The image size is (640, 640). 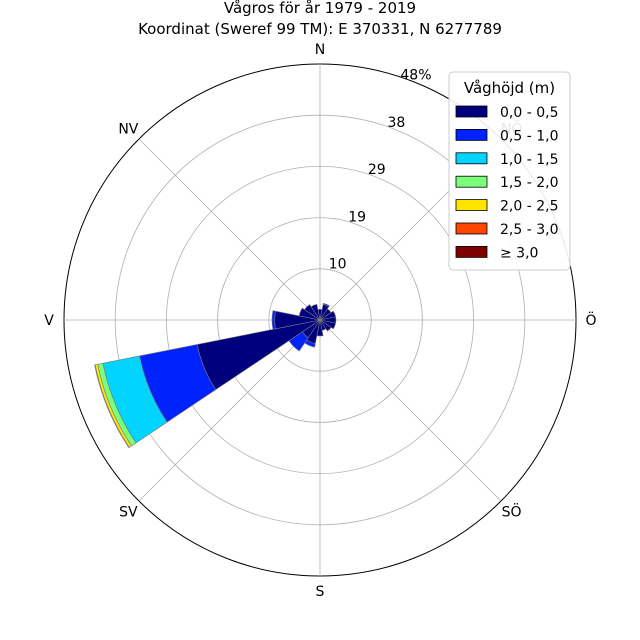 I want to click on direction-label: NV, so click(x=128, y=129).